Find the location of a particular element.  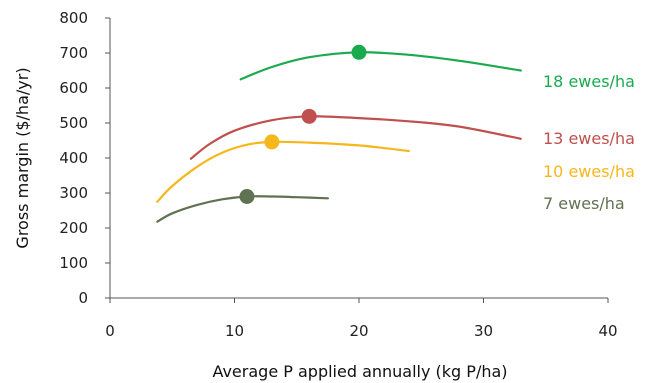

series-2: 13 ewes/ha is located at coordinates (412, 134).